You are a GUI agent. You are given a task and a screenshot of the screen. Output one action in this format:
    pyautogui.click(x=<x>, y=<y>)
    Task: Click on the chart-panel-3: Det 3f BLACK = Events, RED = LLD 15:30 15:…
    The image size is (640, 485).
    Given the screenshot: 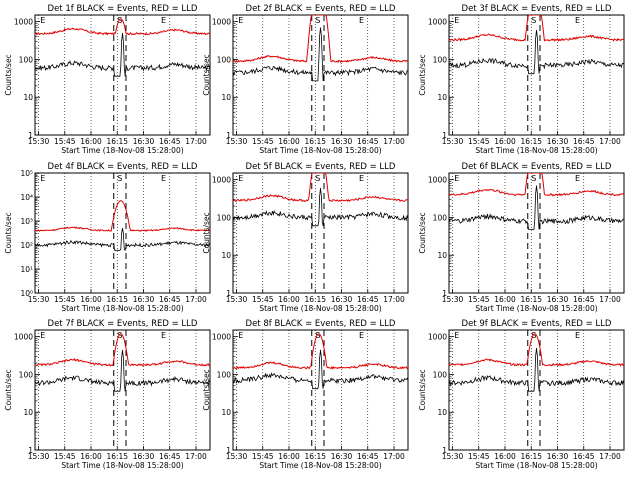 What is the action you would take?
    pyautogui.click(x=521, y=79)
    